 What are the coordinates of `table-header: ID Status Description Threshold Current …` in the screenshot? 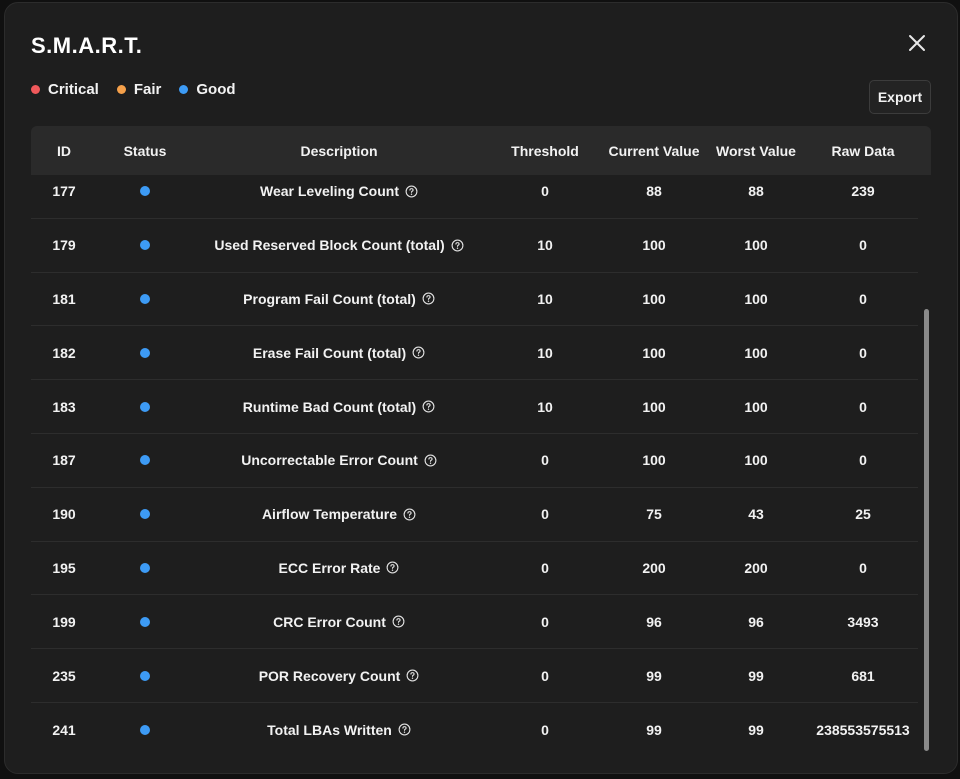 It's located at (481, 150).